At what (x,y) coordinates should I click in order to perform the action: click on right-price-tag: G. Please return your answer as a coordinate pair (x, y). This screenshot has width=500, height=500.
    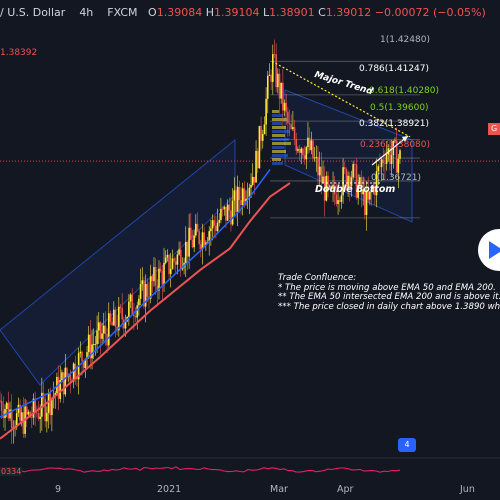
    Looking at the image, I should click on (494, 129).